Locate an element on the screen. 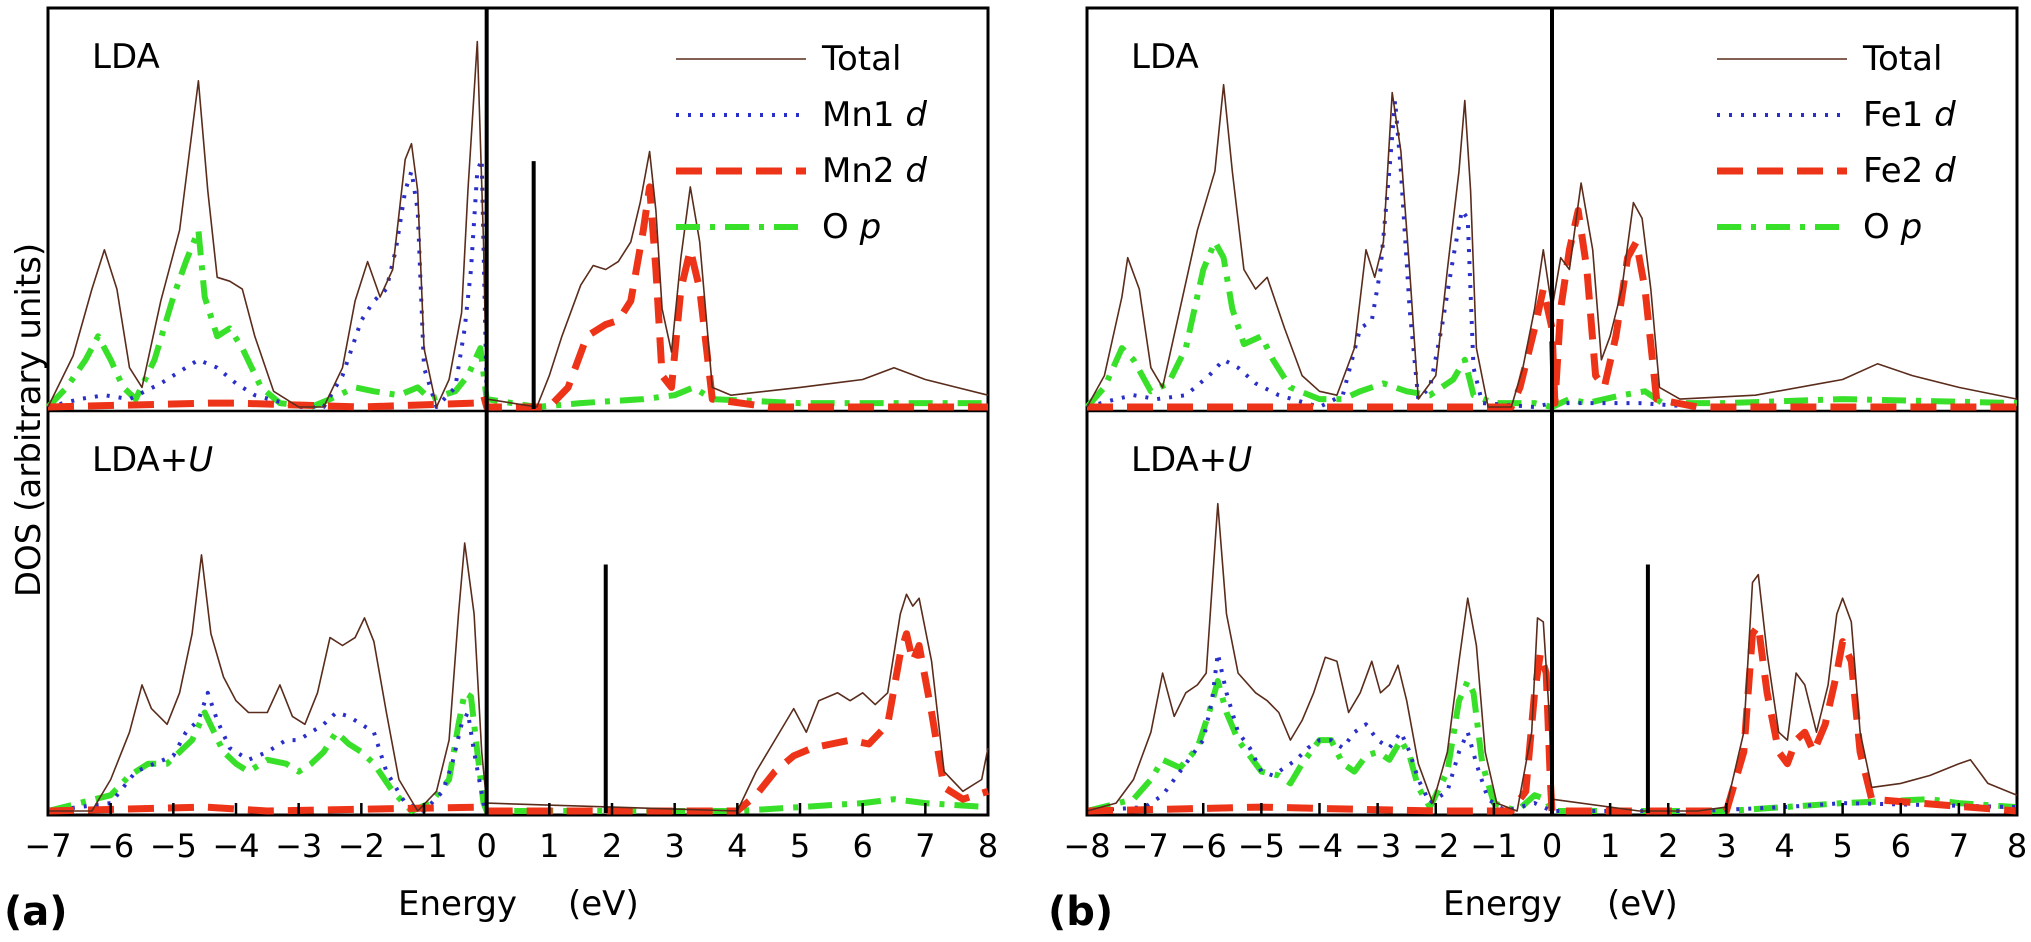 The height and width of the screenshot is (942, 2031). legend-label-metal1: Fe1 d is located at coordinates (1909, 115).